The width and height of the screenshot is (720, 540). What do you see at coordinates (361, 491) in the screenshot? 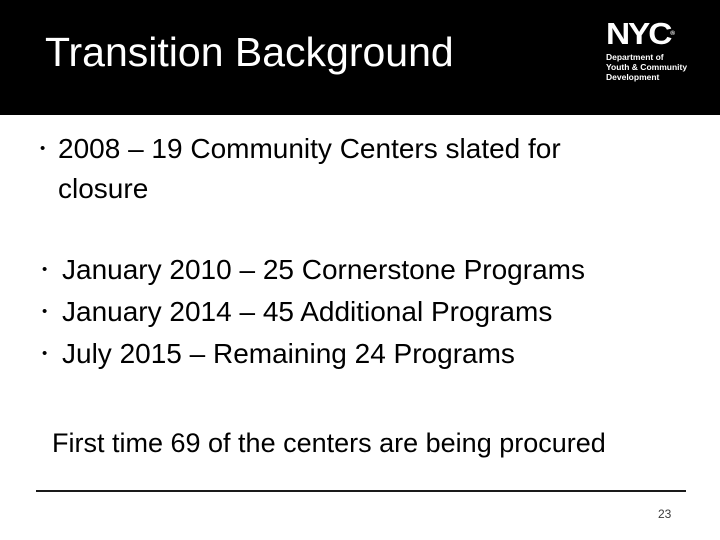
I see `footer-divider-line` at bounding box center [361, 491].